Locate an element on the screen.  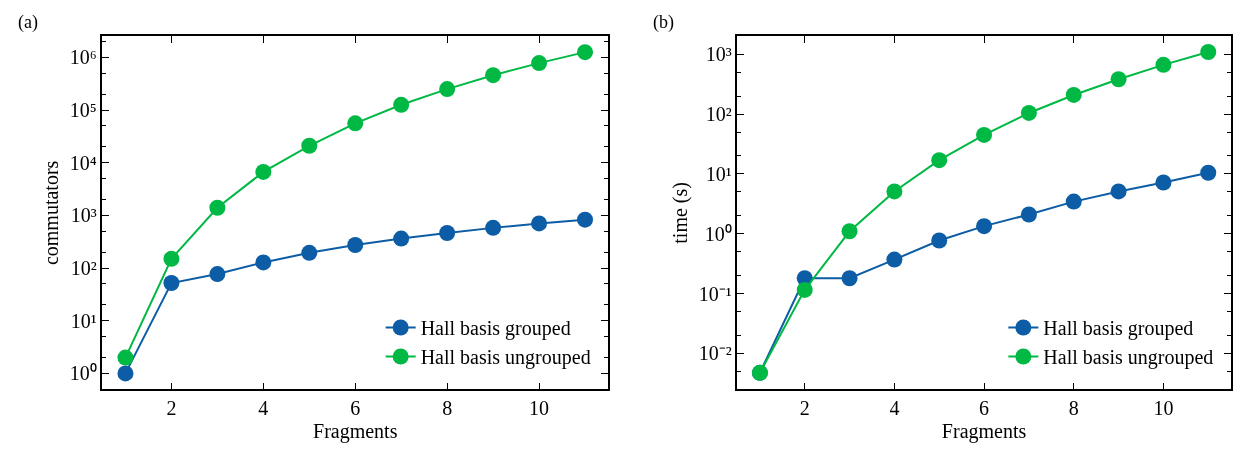
chart-title: (b) is located at coordinates (663, 22).